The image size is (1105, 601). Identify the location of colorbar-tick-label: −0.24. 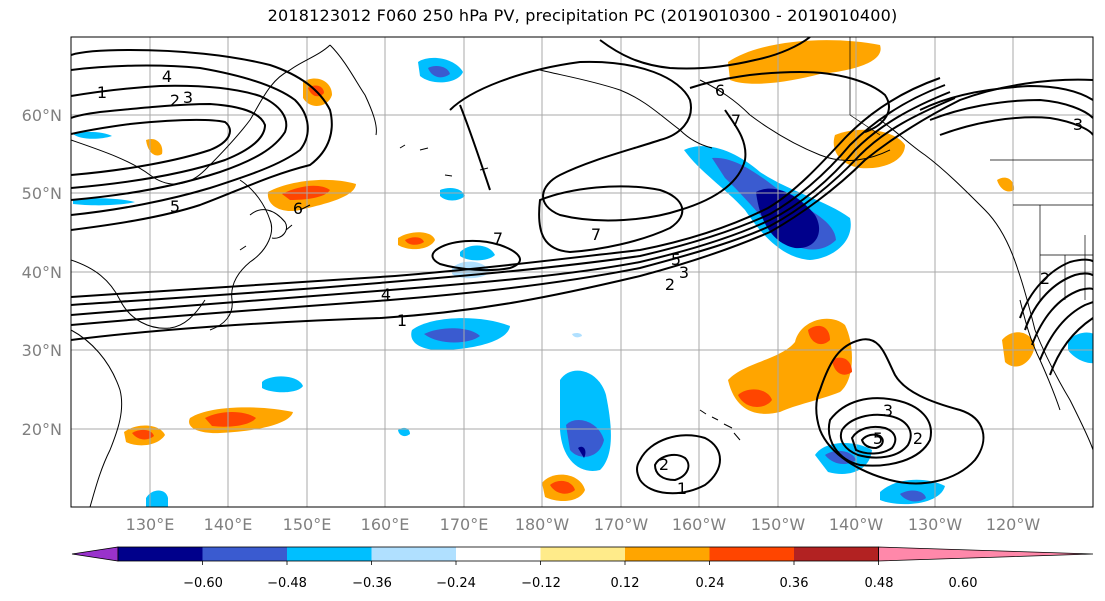
(456, 583).